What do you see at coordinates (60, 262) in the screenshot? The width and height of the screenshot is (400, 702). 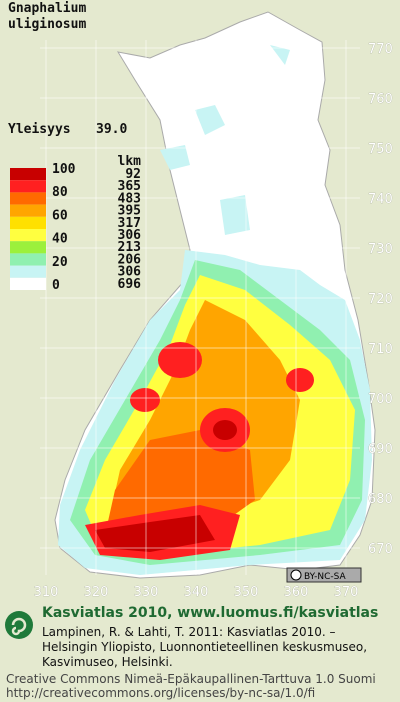 I see `legend-scale-label: 20` at bounding box center [60, 262].